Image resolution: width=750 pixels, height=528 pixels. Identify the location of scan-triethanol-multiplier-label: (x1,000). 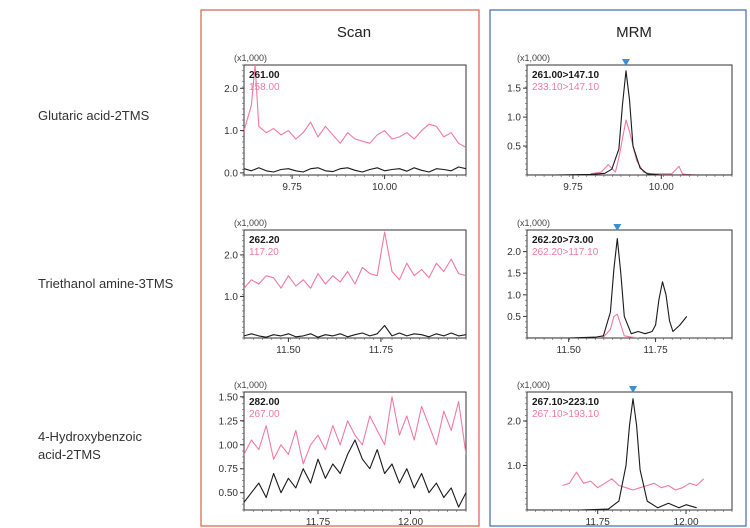
(250, 223).